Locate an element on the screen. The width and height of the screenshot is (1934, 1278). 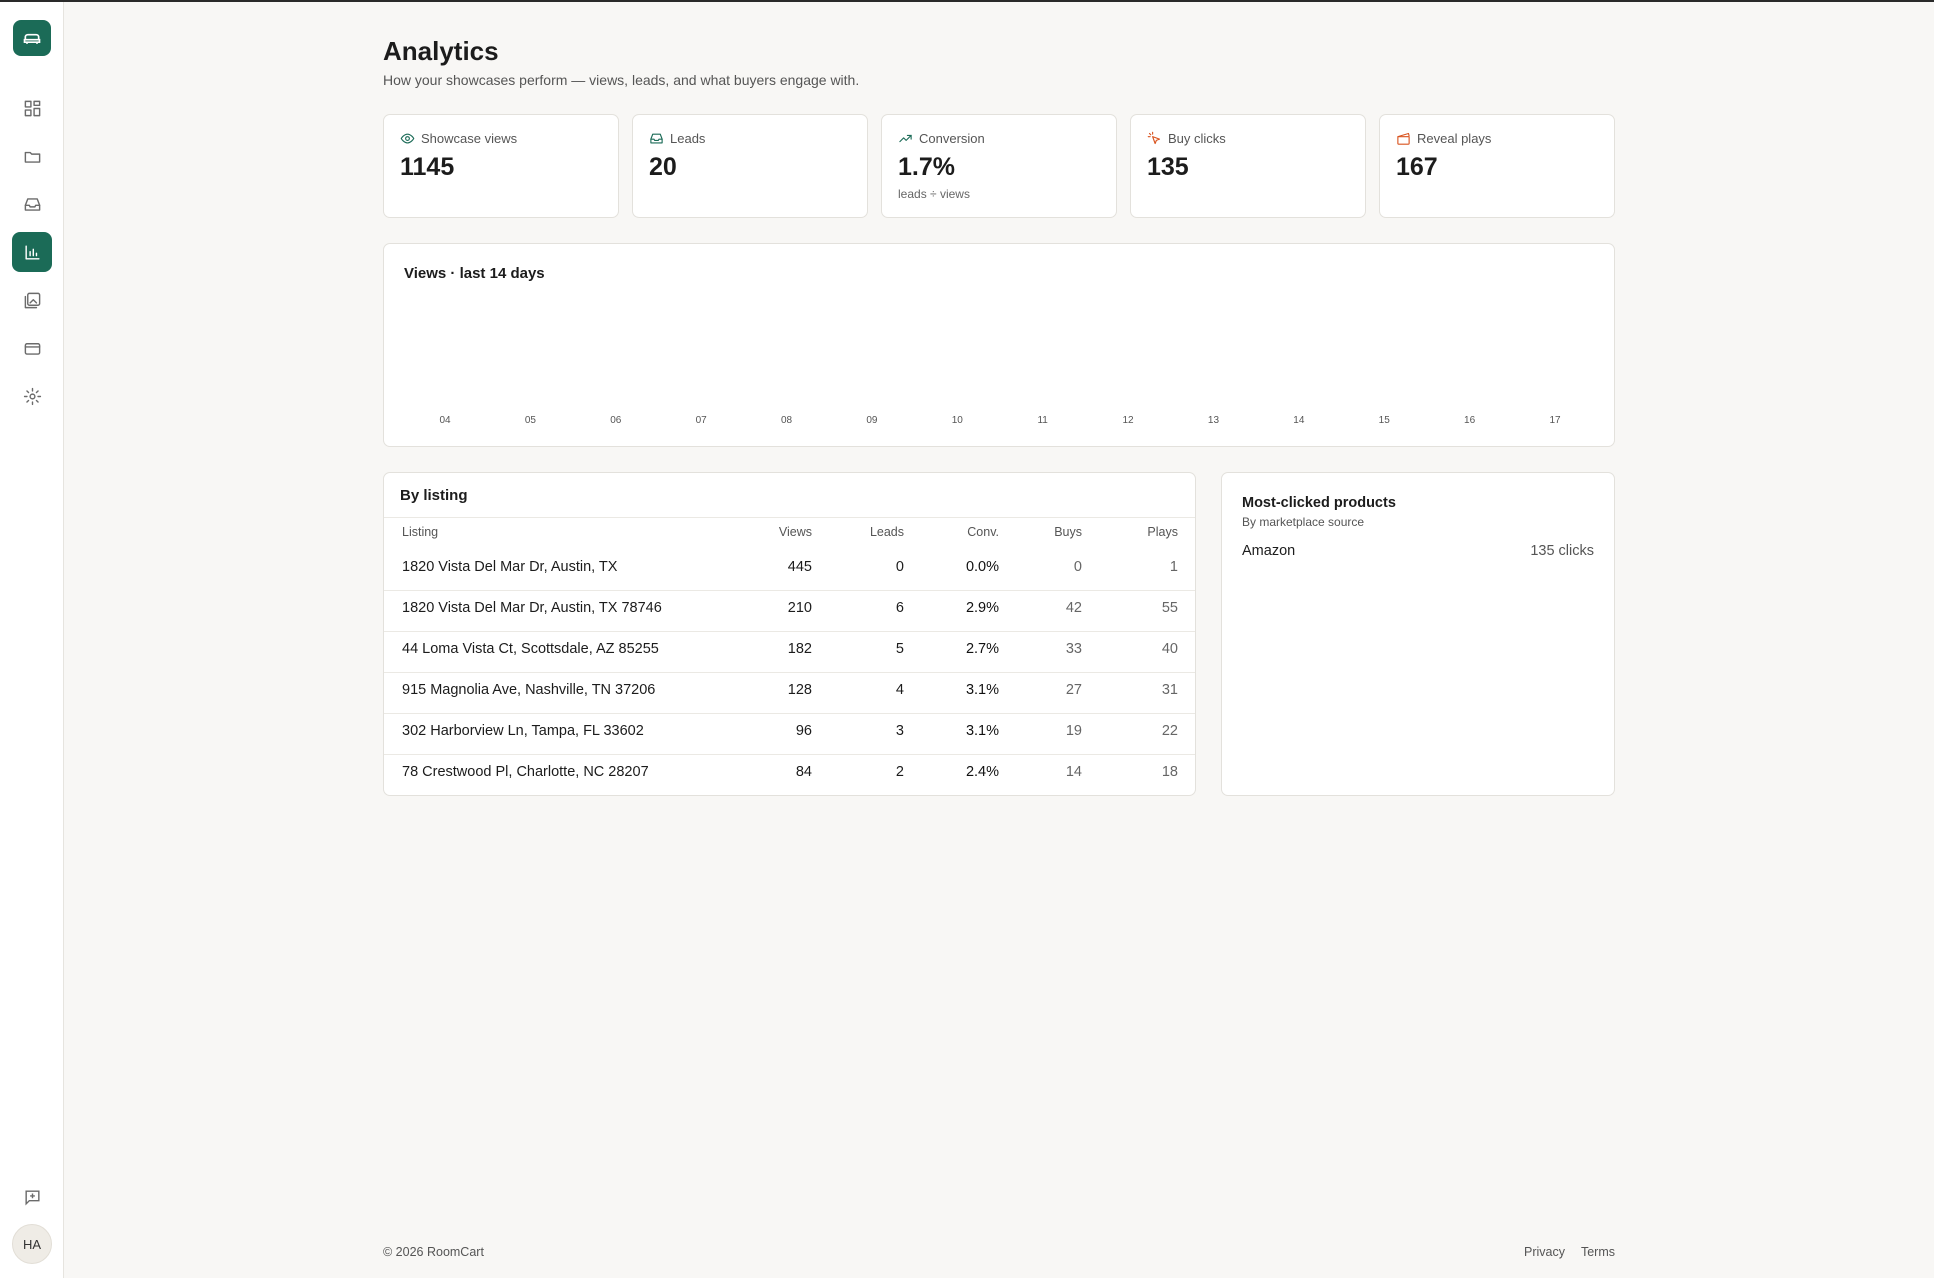
x-tick-label: 13 is located at coordinates (1213, 420).